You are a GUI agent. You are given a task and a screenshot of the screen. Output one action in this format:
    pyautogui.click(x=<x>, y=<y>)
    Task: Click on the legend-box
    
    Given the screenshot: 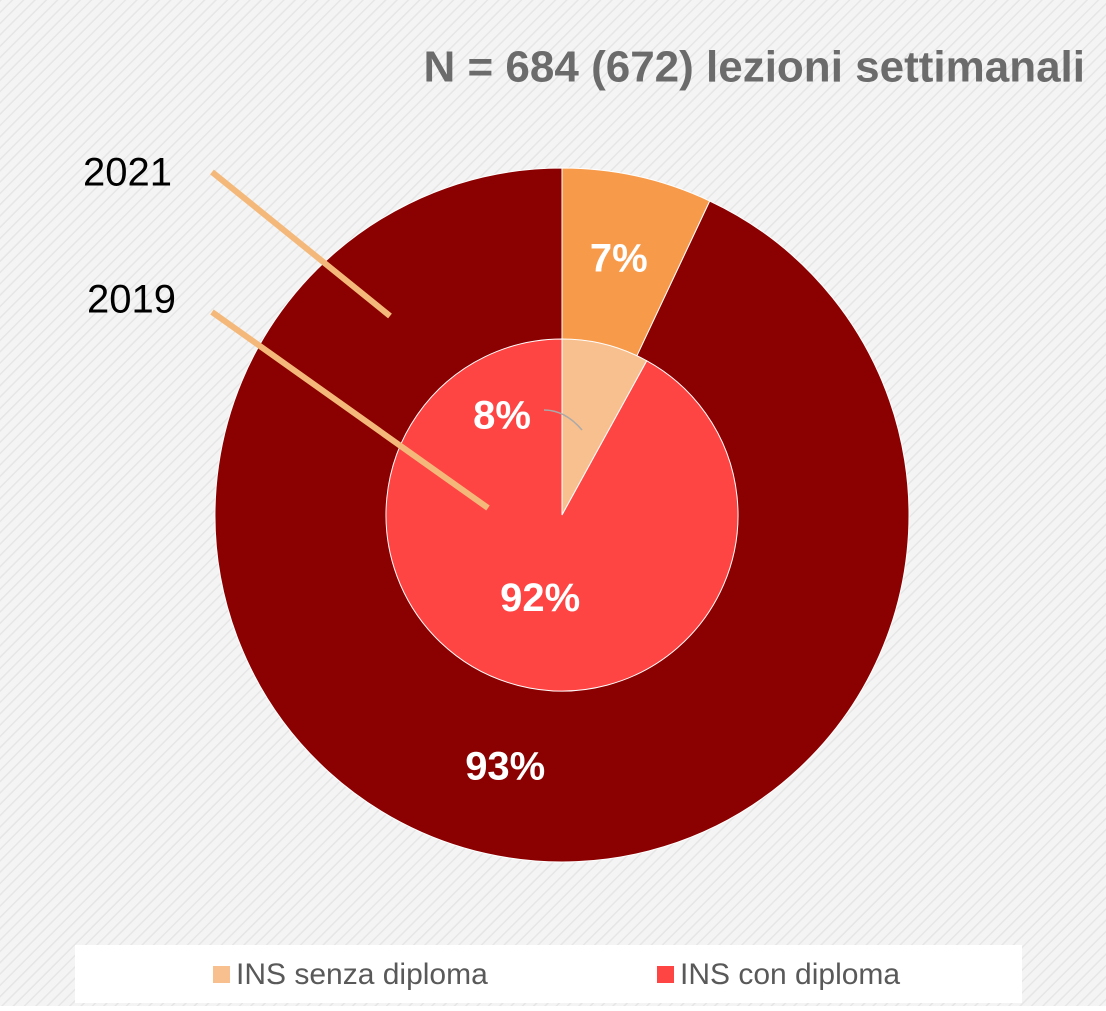 What is the action you would take?
    pyautogui.click(x=548, y=974)
    